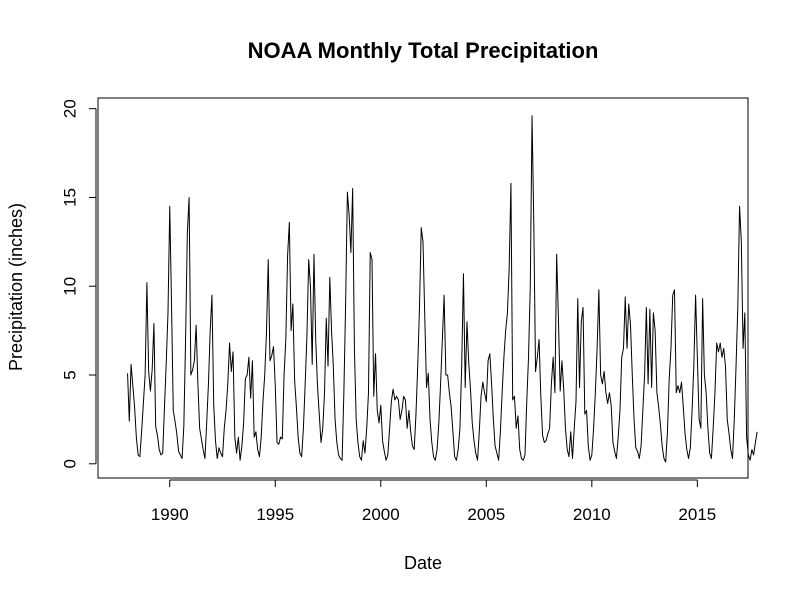 The image size is (800, 600). Describe the element at coordinates (70, 197) in the screenshot. I see `y-tick-label: 15` at that location.